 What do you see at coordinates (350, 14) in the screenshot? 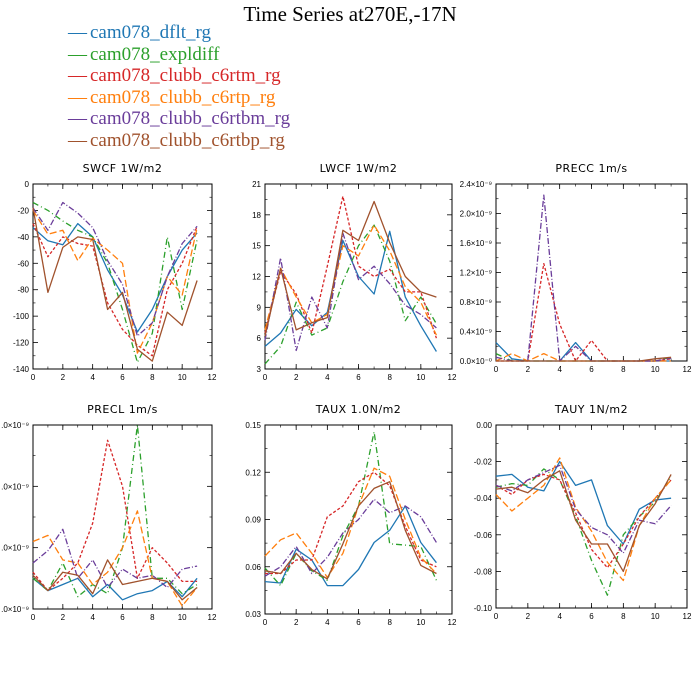
I see `figure-title: Time Series at270E,-17N` at bounding box center [350, 14].